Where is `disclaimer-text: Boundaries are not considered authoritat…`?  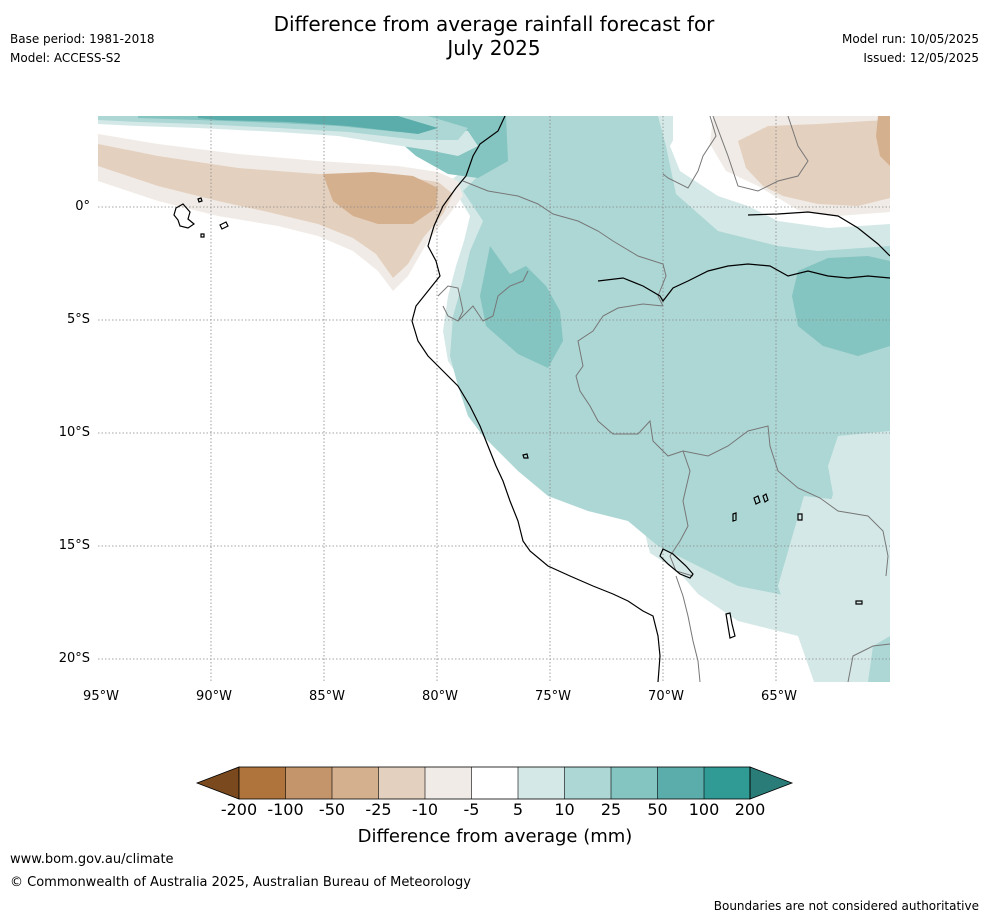
disclaimer-text: Boundaries are not considered authoritat… is located at coordinates (846, 906).